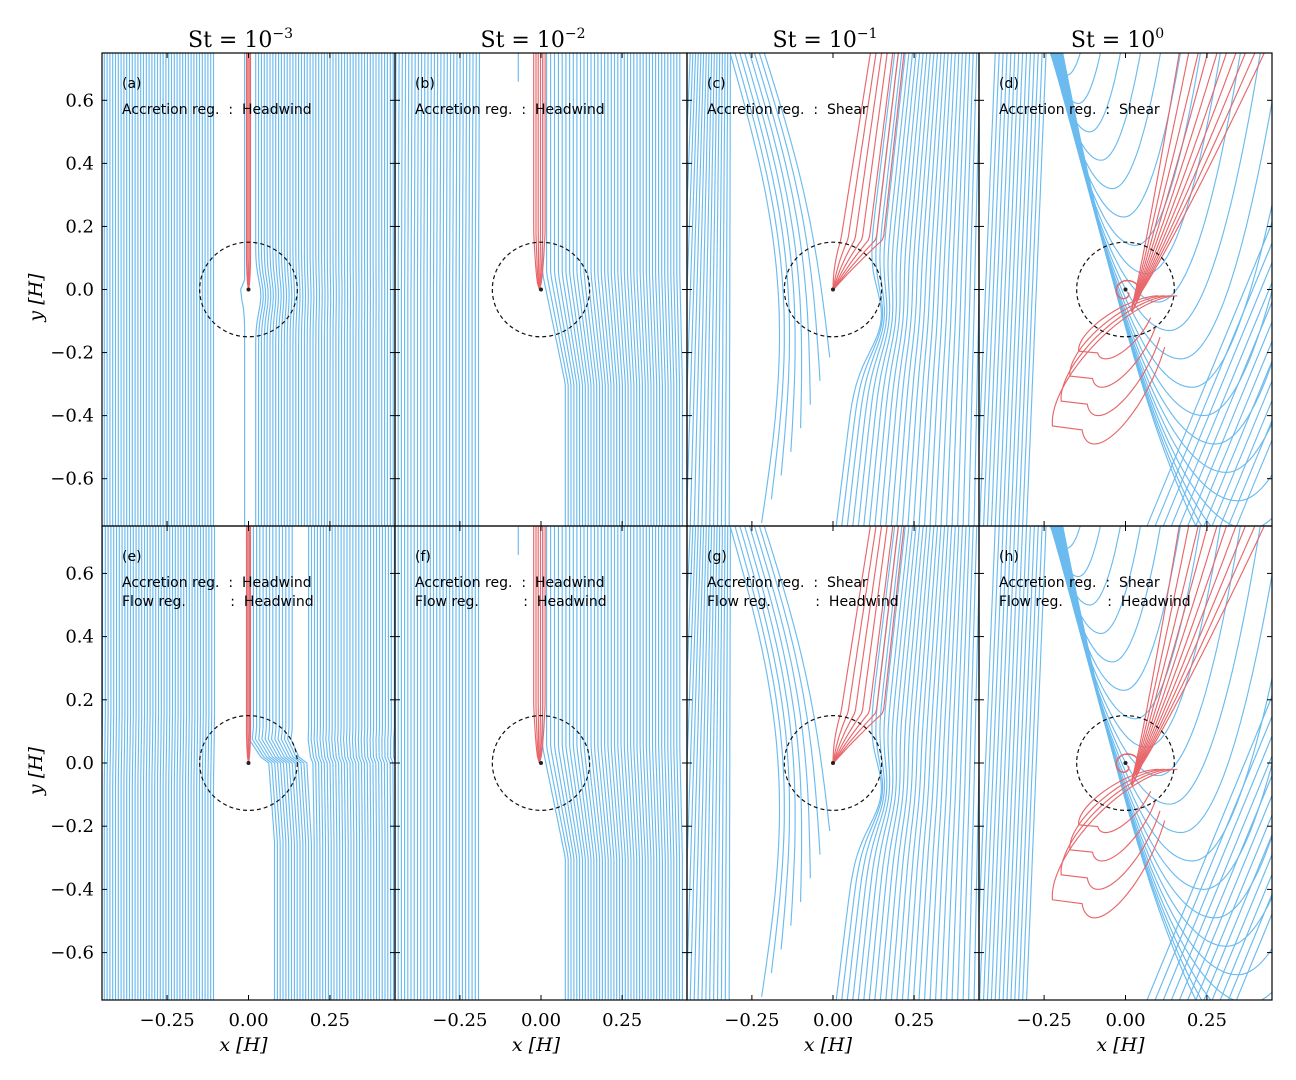  What do you see at coordinates (1207, 1020) in the screenshot?
I see `x-tick-label: 0.25` at bounding box center [1207, 1020].